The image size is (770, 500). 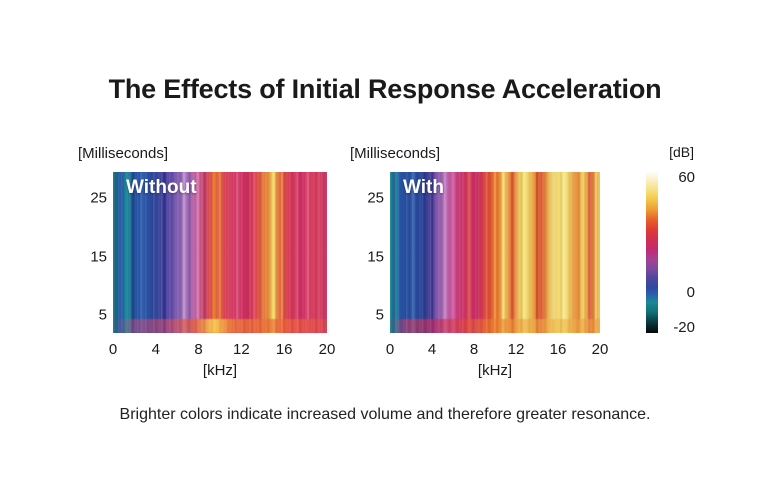 What do you see at coordinates (495, 370) in the screenshot?
I see `x-axis-title-with: [kHz]` at bounding box center [495, 370].